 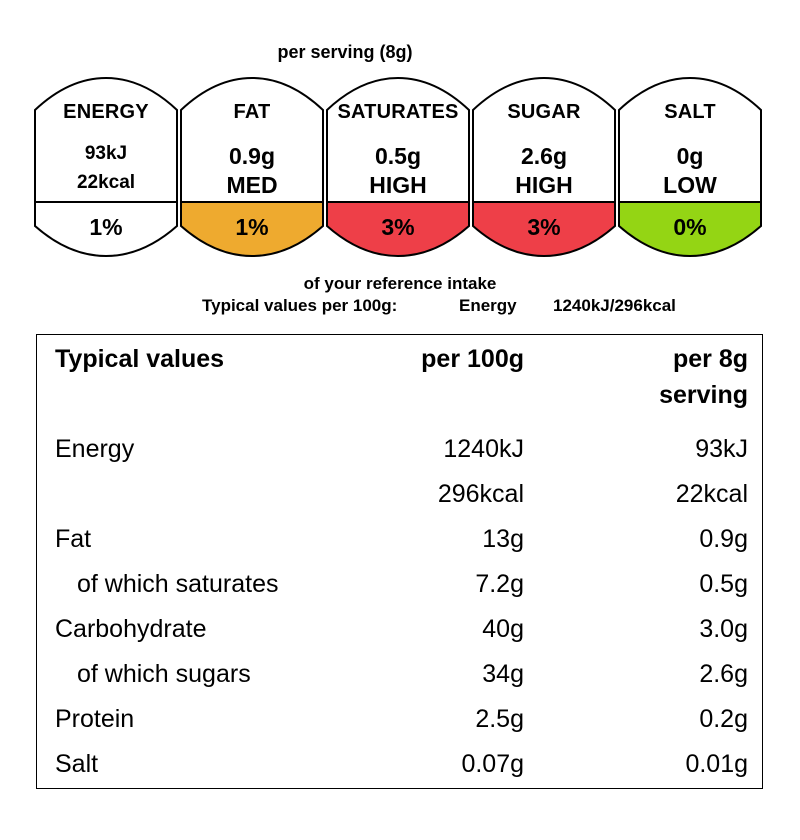 I want to click on row-label: Fat, so click(x=73, y=539).